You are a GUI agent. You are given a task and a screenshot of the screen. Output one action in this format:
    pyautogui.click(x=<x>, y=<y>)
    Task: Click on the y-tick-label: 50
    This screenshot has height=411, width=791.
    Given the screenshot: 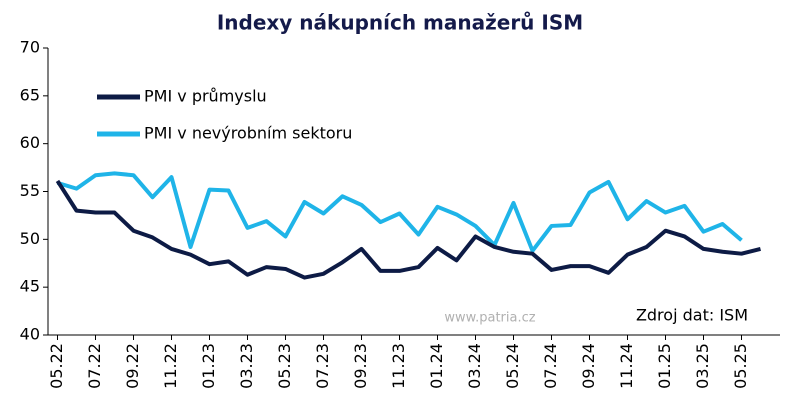 What is the action you would take?
    pyautogui.click(x=30, y=238)
    